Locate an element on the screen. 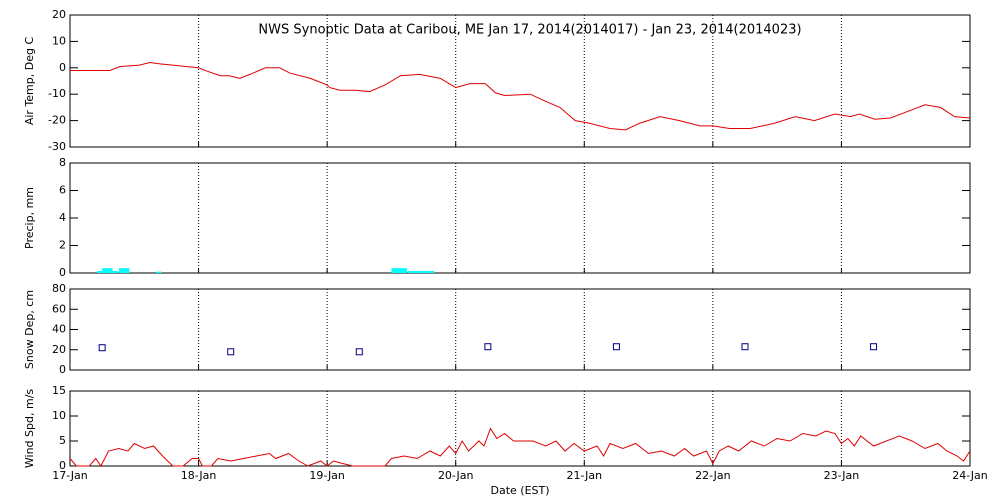 The width and height of the screenshot is (1000, 500). x-tick-label: 18-Jan is located at coordinates (199, 475).